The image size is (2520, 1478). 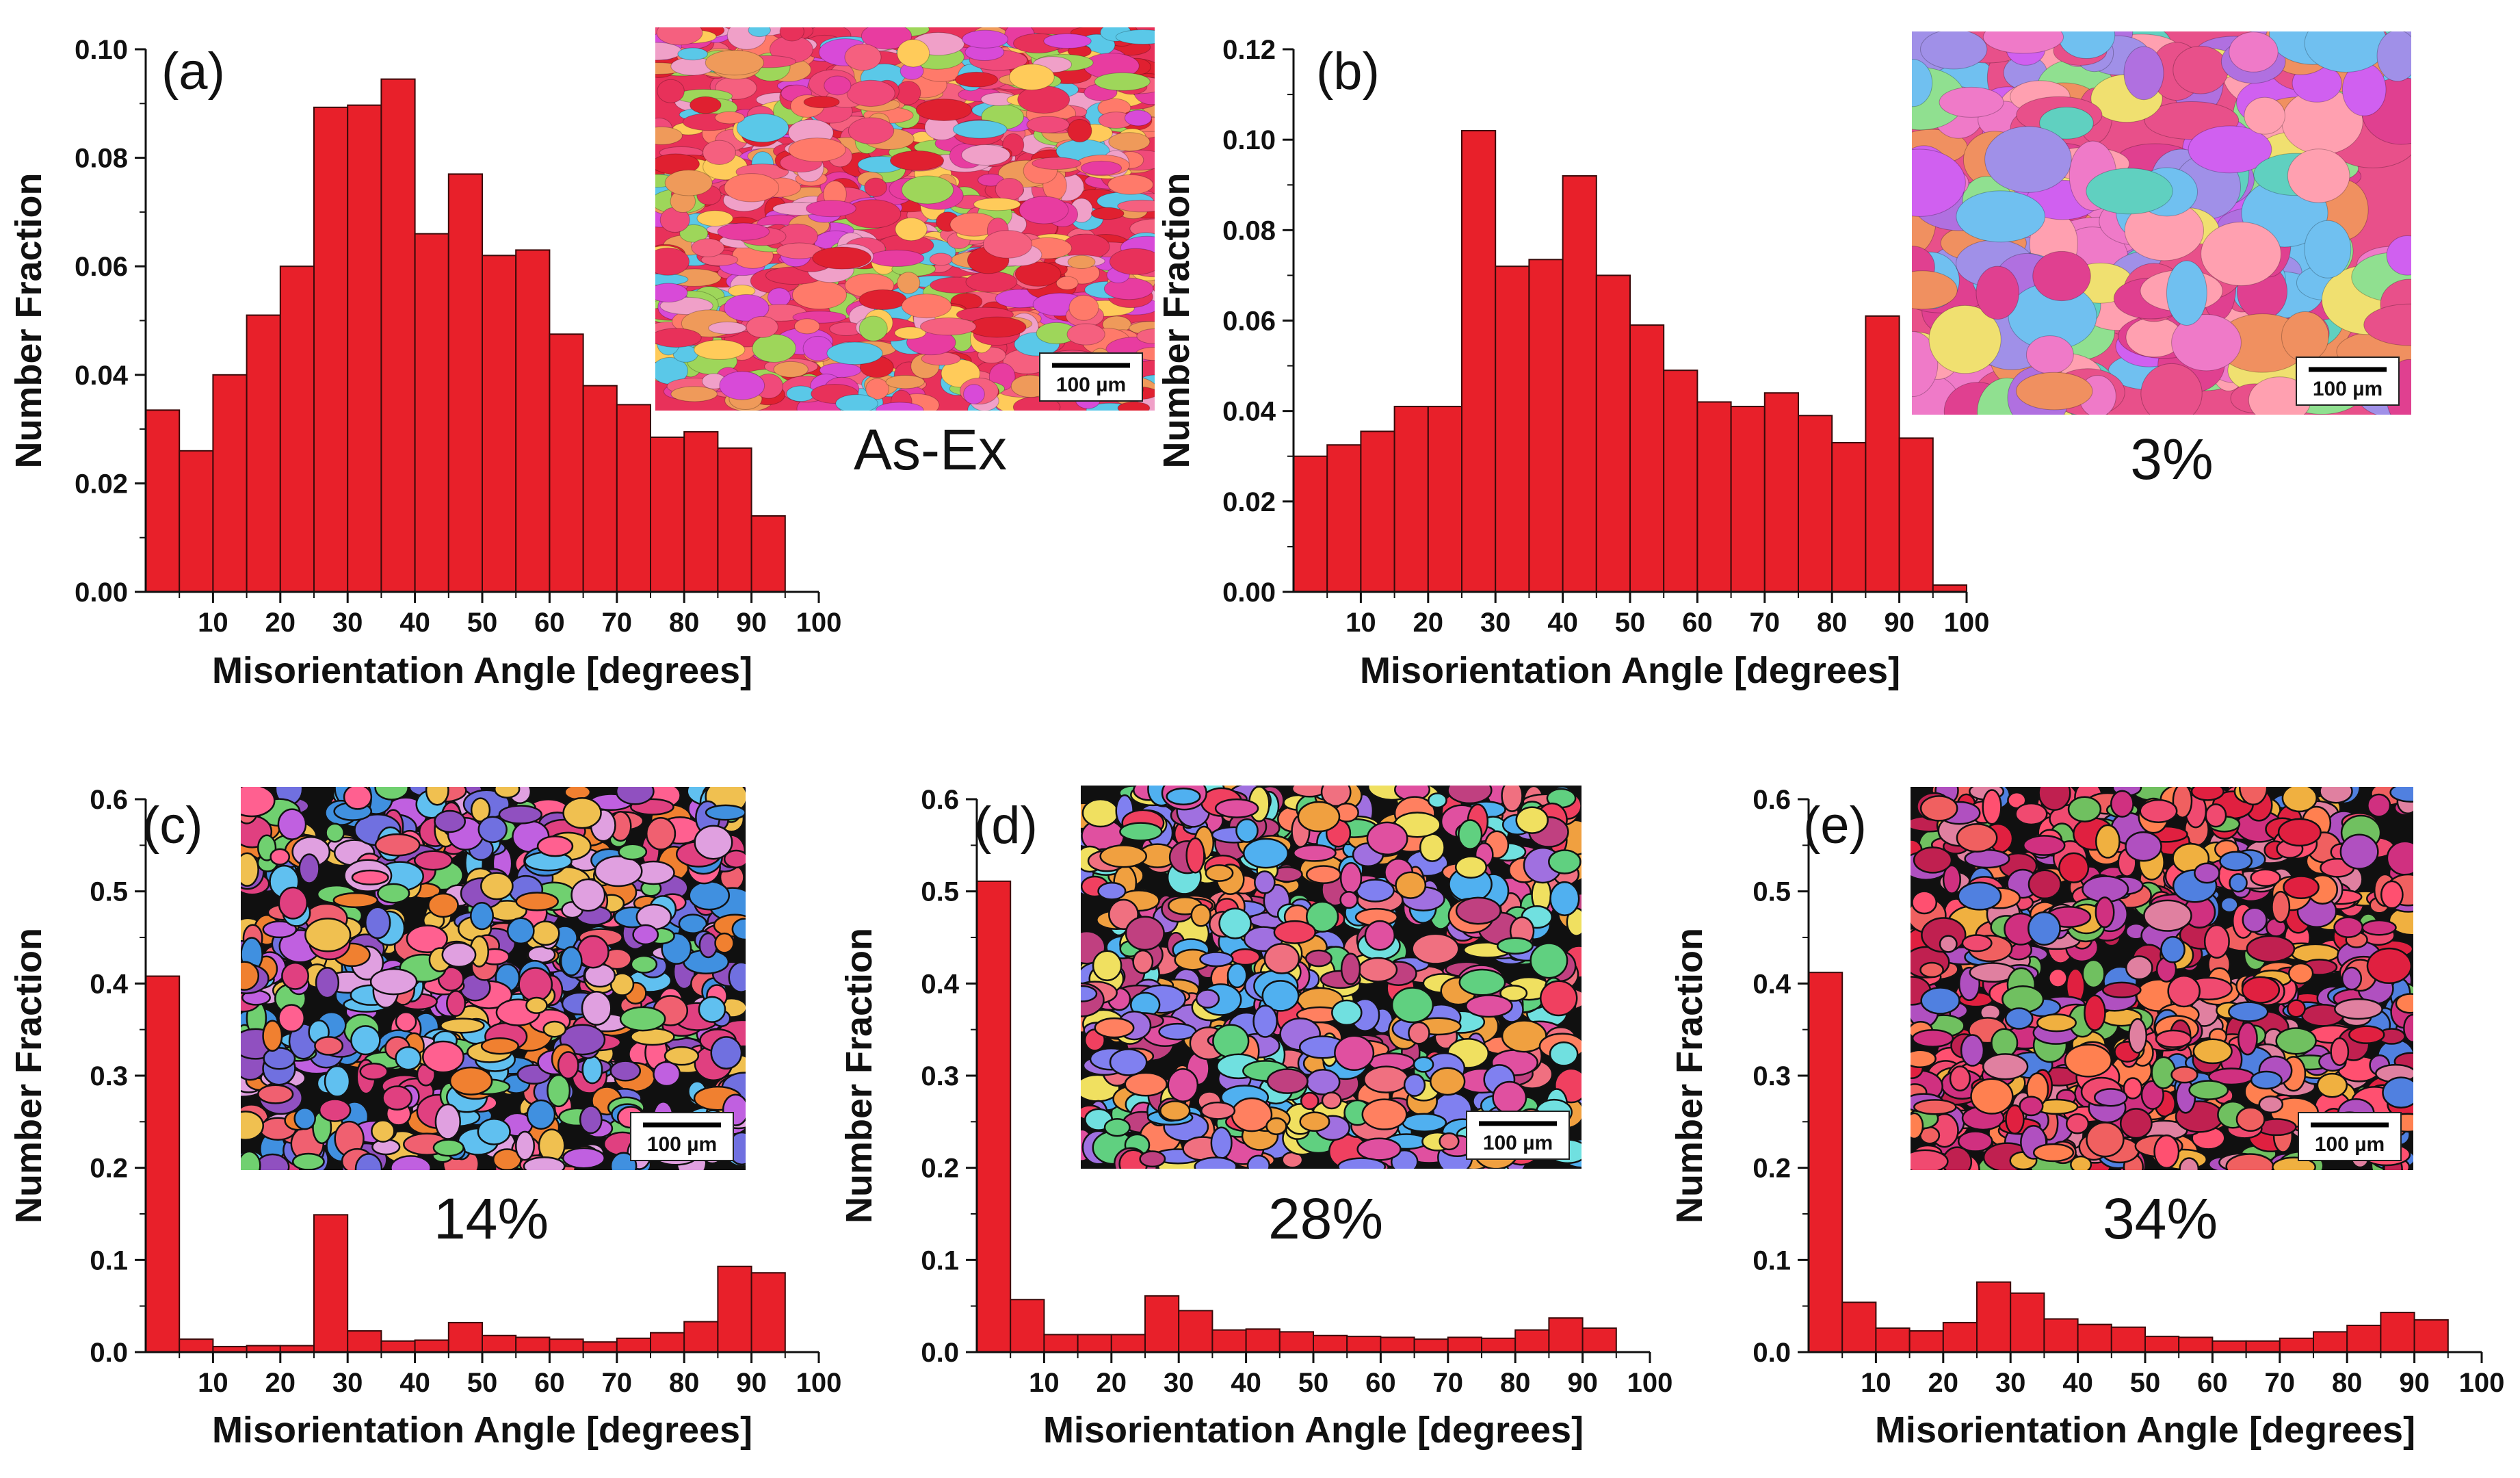 What do you see at coordinates (940, 1260) in the screenshot?
I see `y-tick-label: 0.1` at bounding box center [940, 1260].